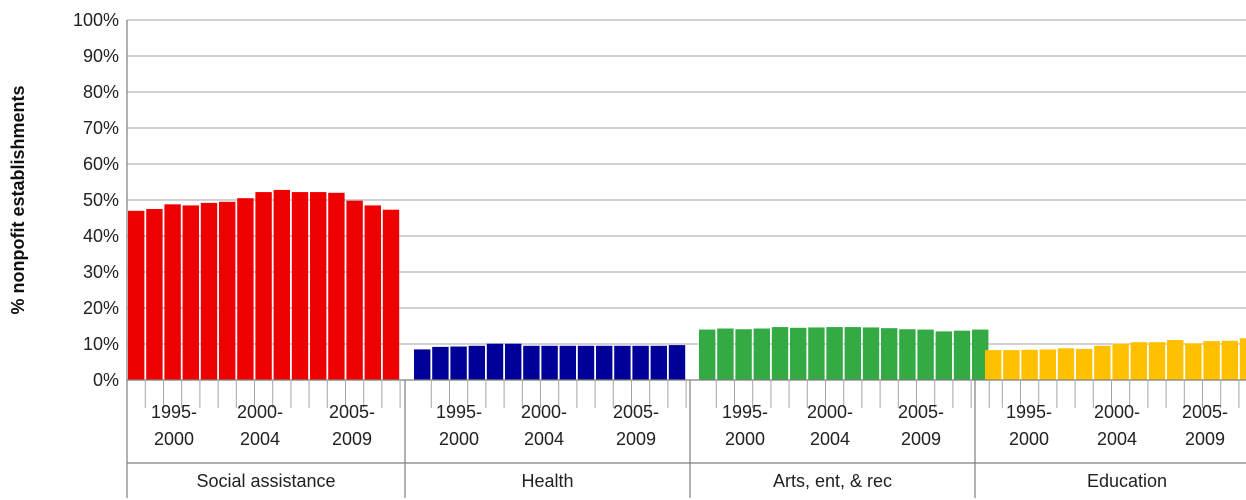 The width and height of the screenshot is (1246, 500). Describe the element at coordinates (832, 481) in the screenshot. I see `group-label: Arts, ent, & rec` at that location.